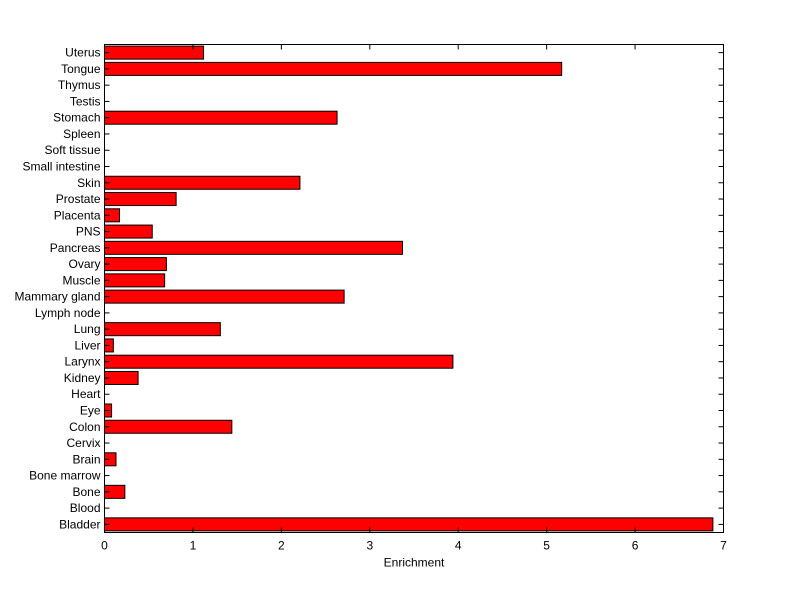 The width and height of the screenshot is (800, 599). Describe the element at coordinates (140, 199) in the screenshot. I see `bar-prostate` at that location.